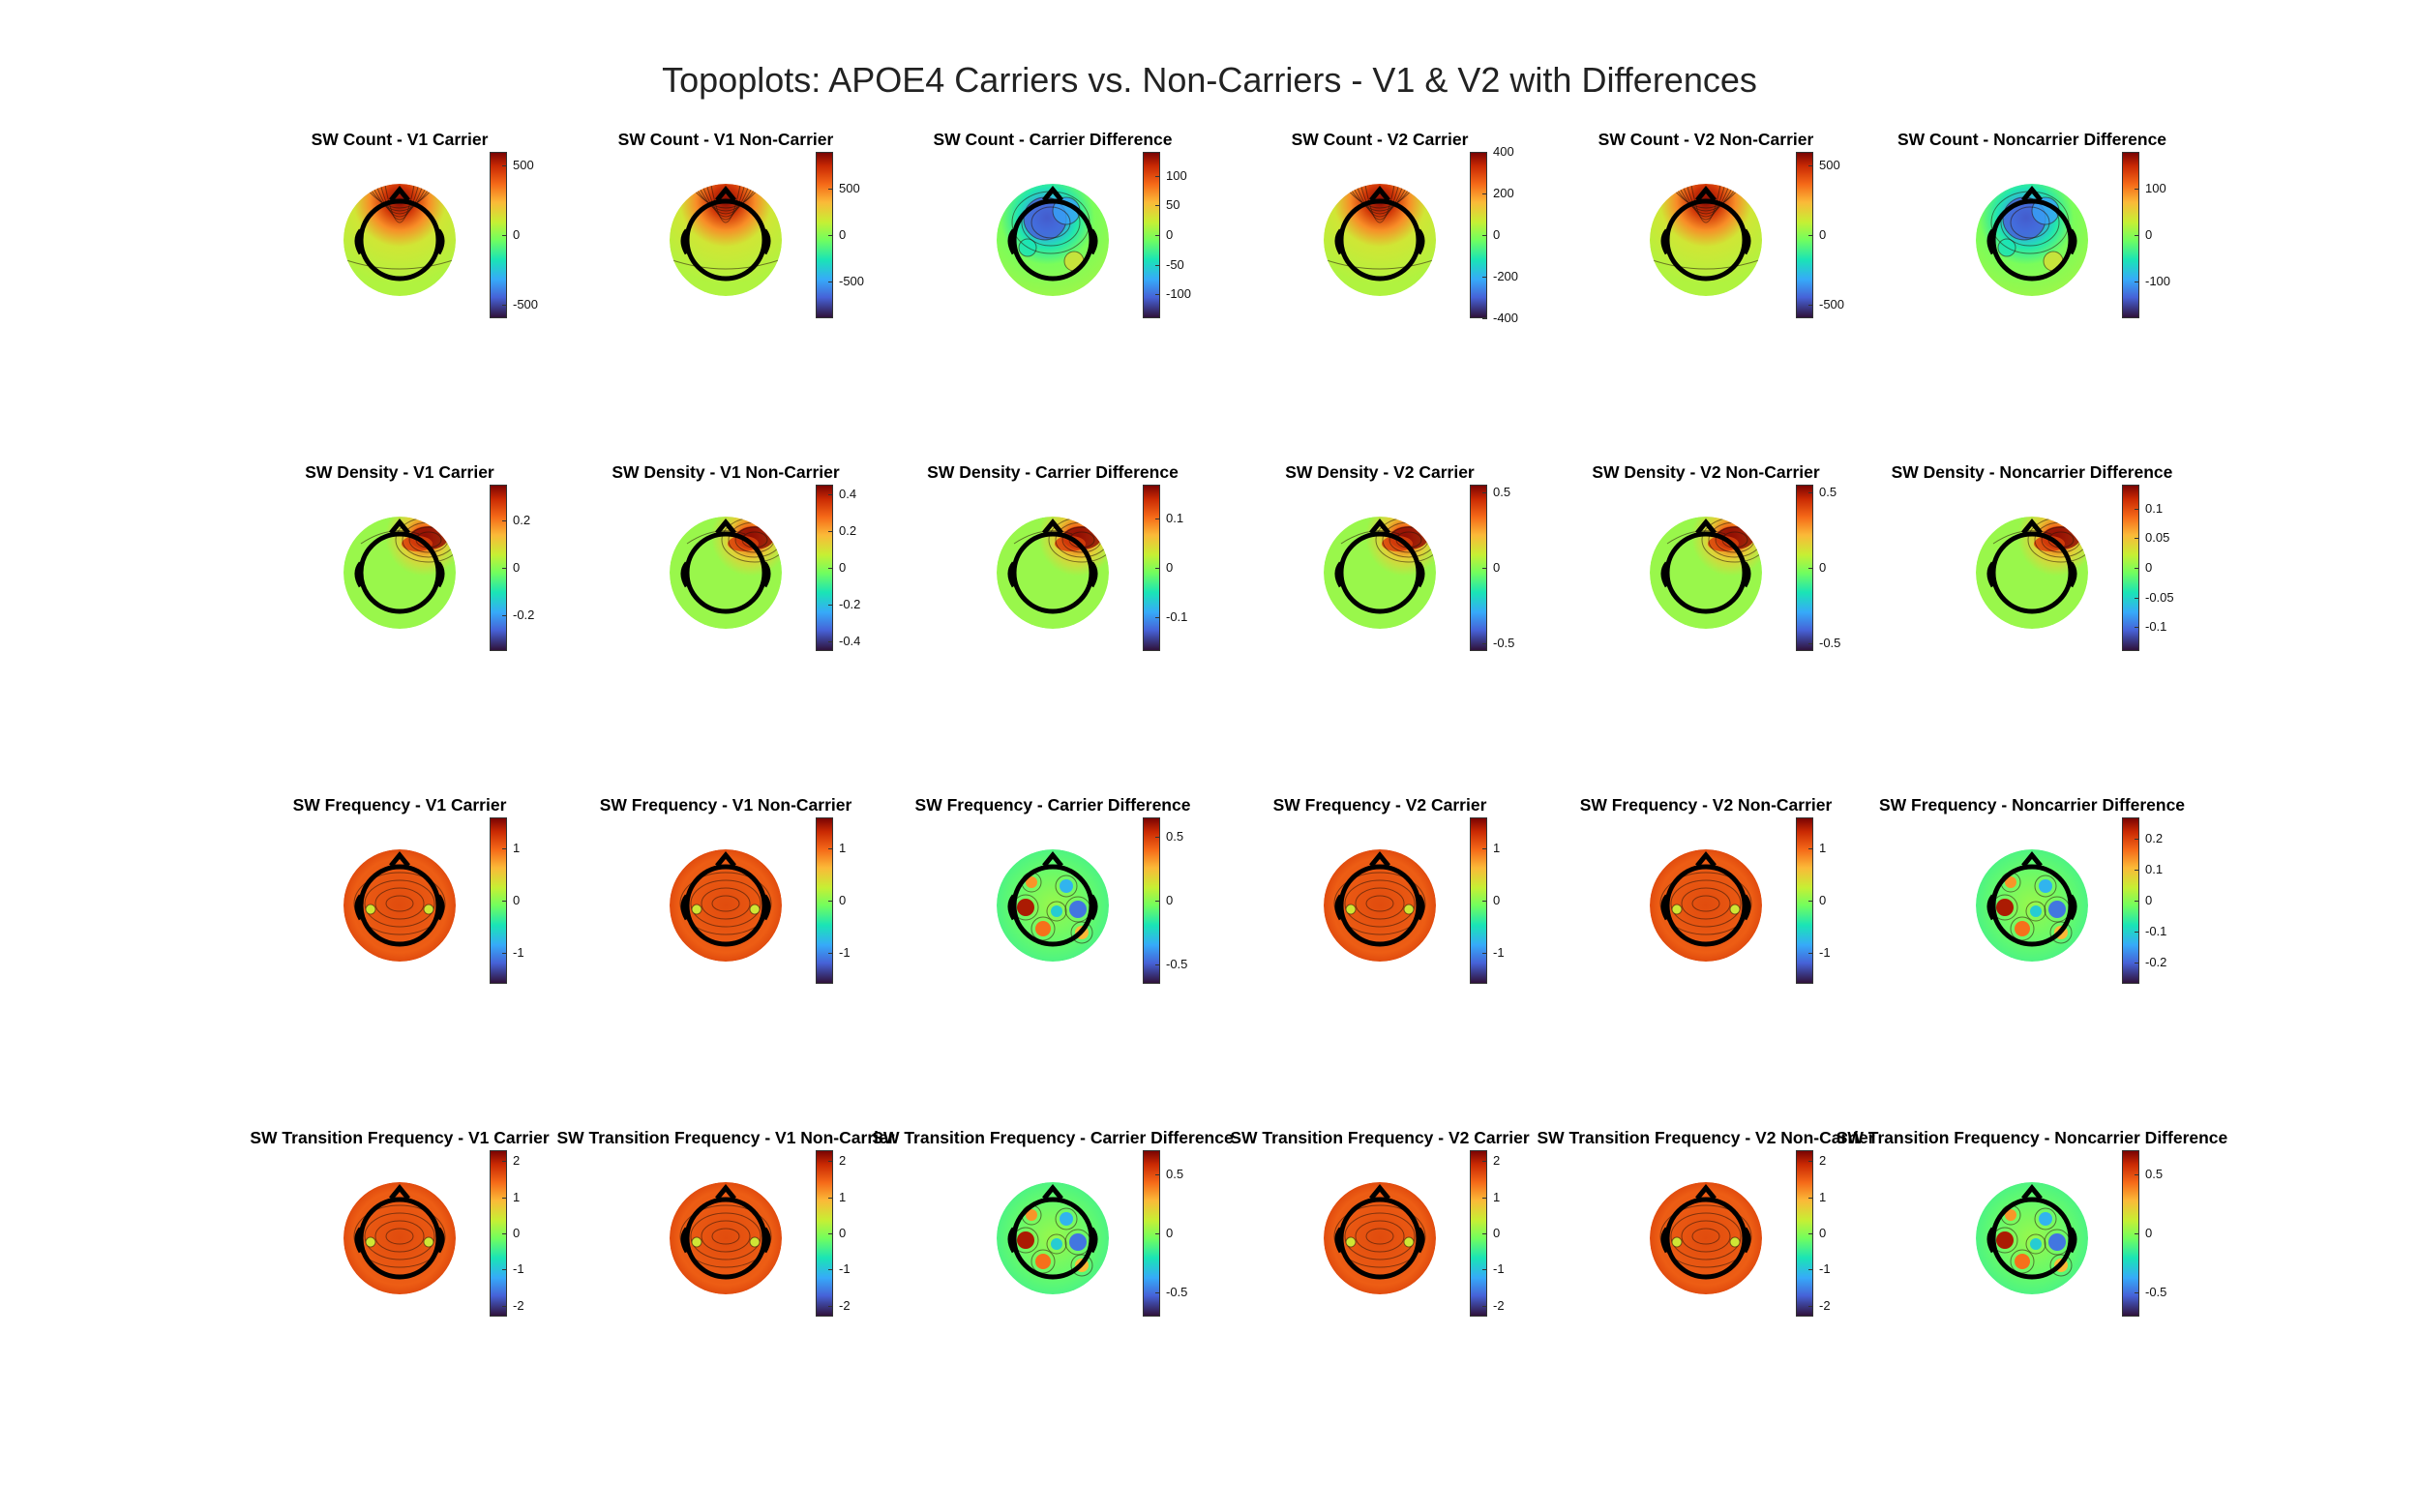  Describe the element at coordinates (1832, 303) in the screenshot. I see `colorbar-tick-label: -500` at that location.